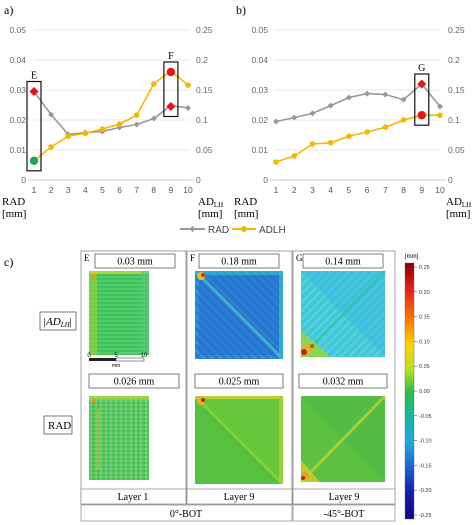 Image resolution: width=474 pixels, height=525 pixels. I want to click on x-tick-label: 9, so click(421, 190).